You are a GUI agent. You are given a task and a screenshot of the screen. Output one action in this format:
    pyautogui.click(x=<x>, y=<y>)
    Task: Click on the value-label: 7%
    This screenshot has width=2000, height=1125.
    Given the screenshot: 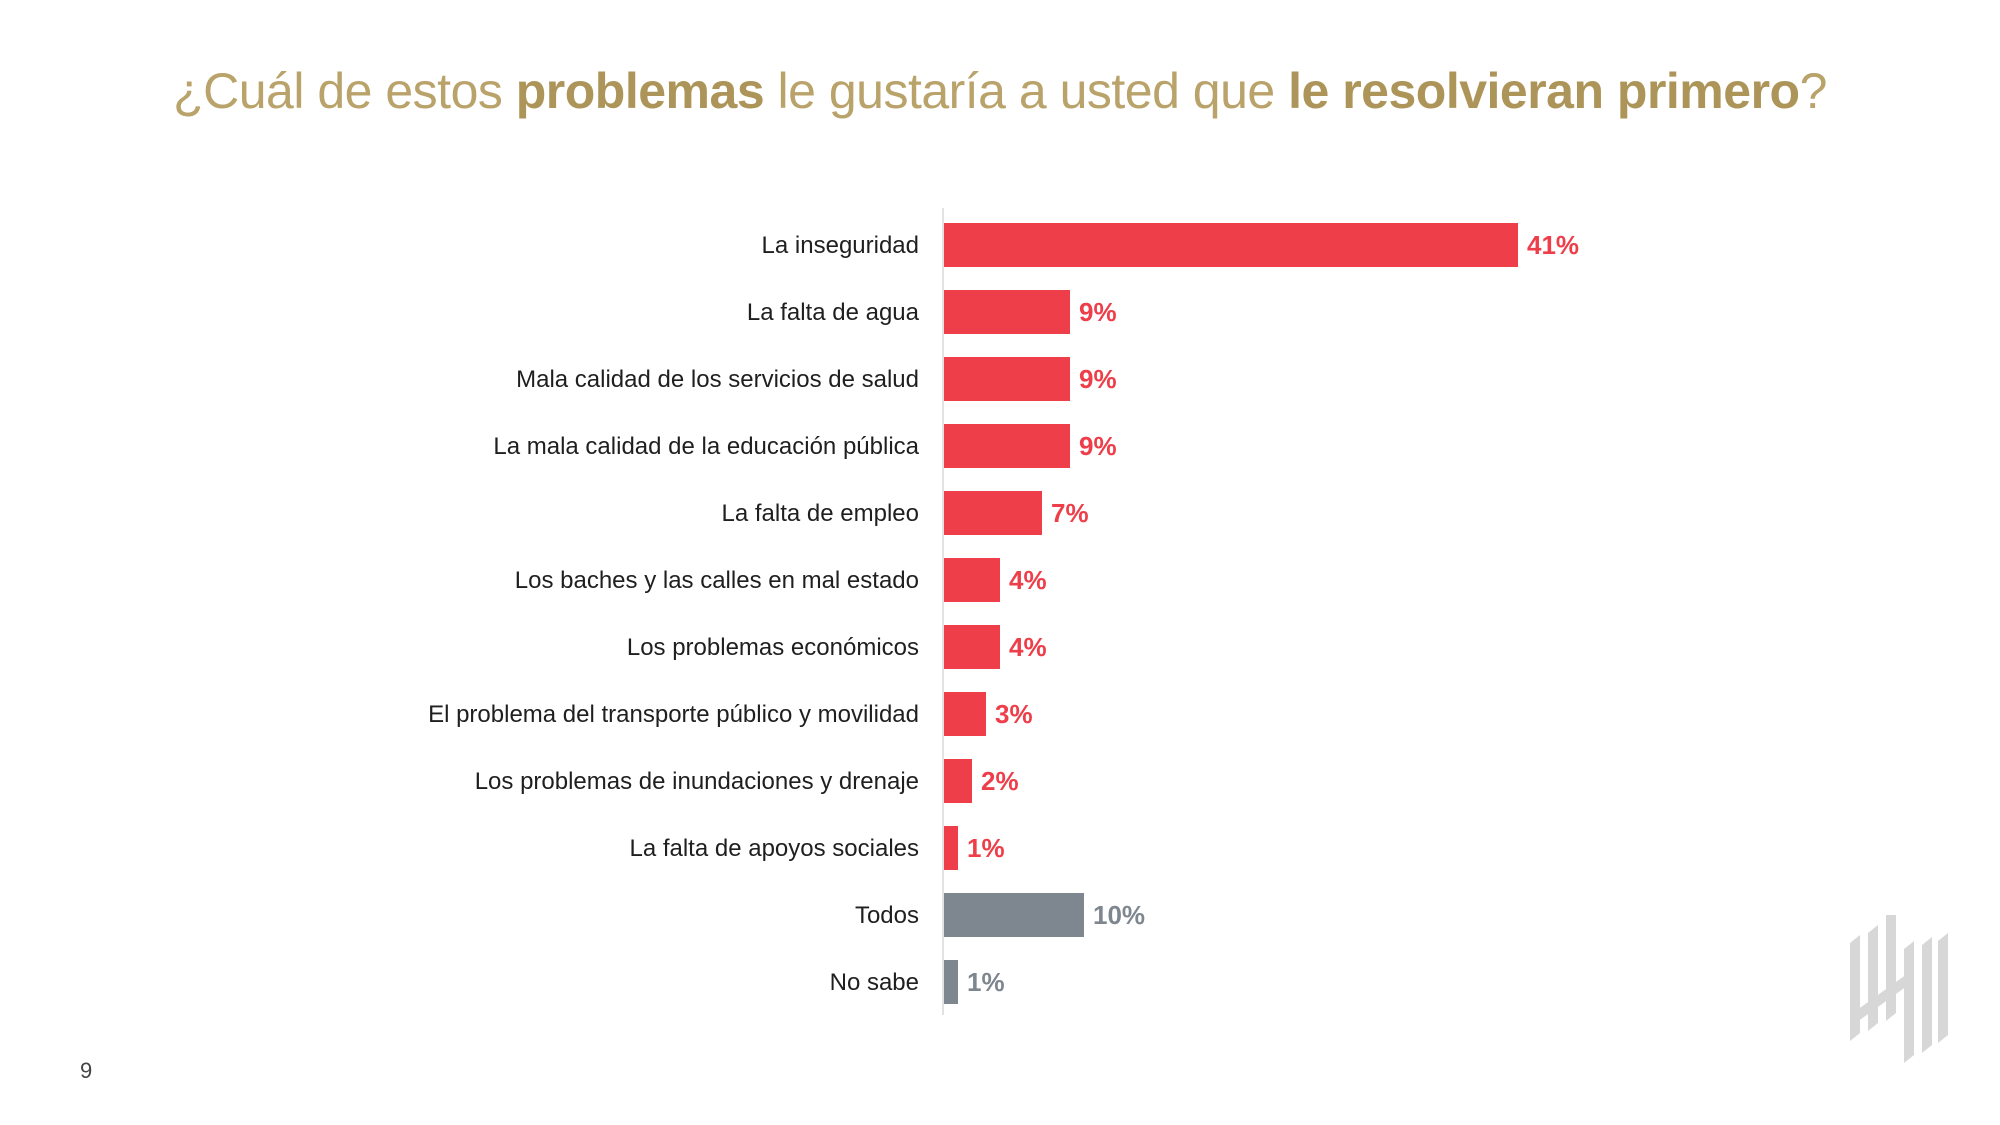 What is the action you would take?
    pyautogui.click(x=1070, y=513)
    